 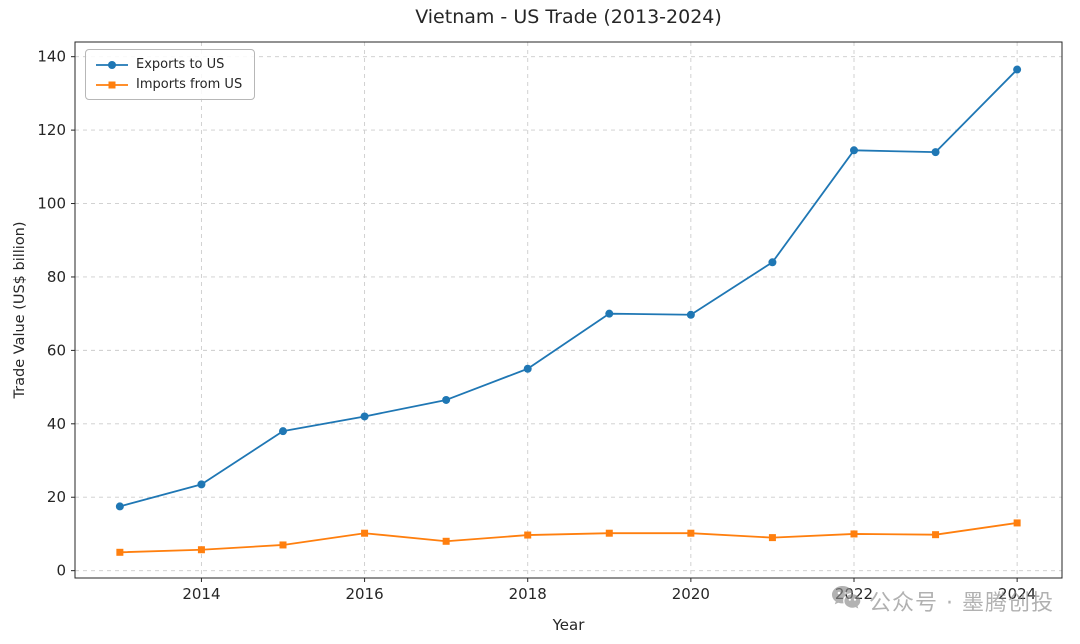 What do you see at coordinates (961, 603) in the screenshot?
I see `watermark-text: 公众号 · 墨腾创投` at bounding box center [961, 603].